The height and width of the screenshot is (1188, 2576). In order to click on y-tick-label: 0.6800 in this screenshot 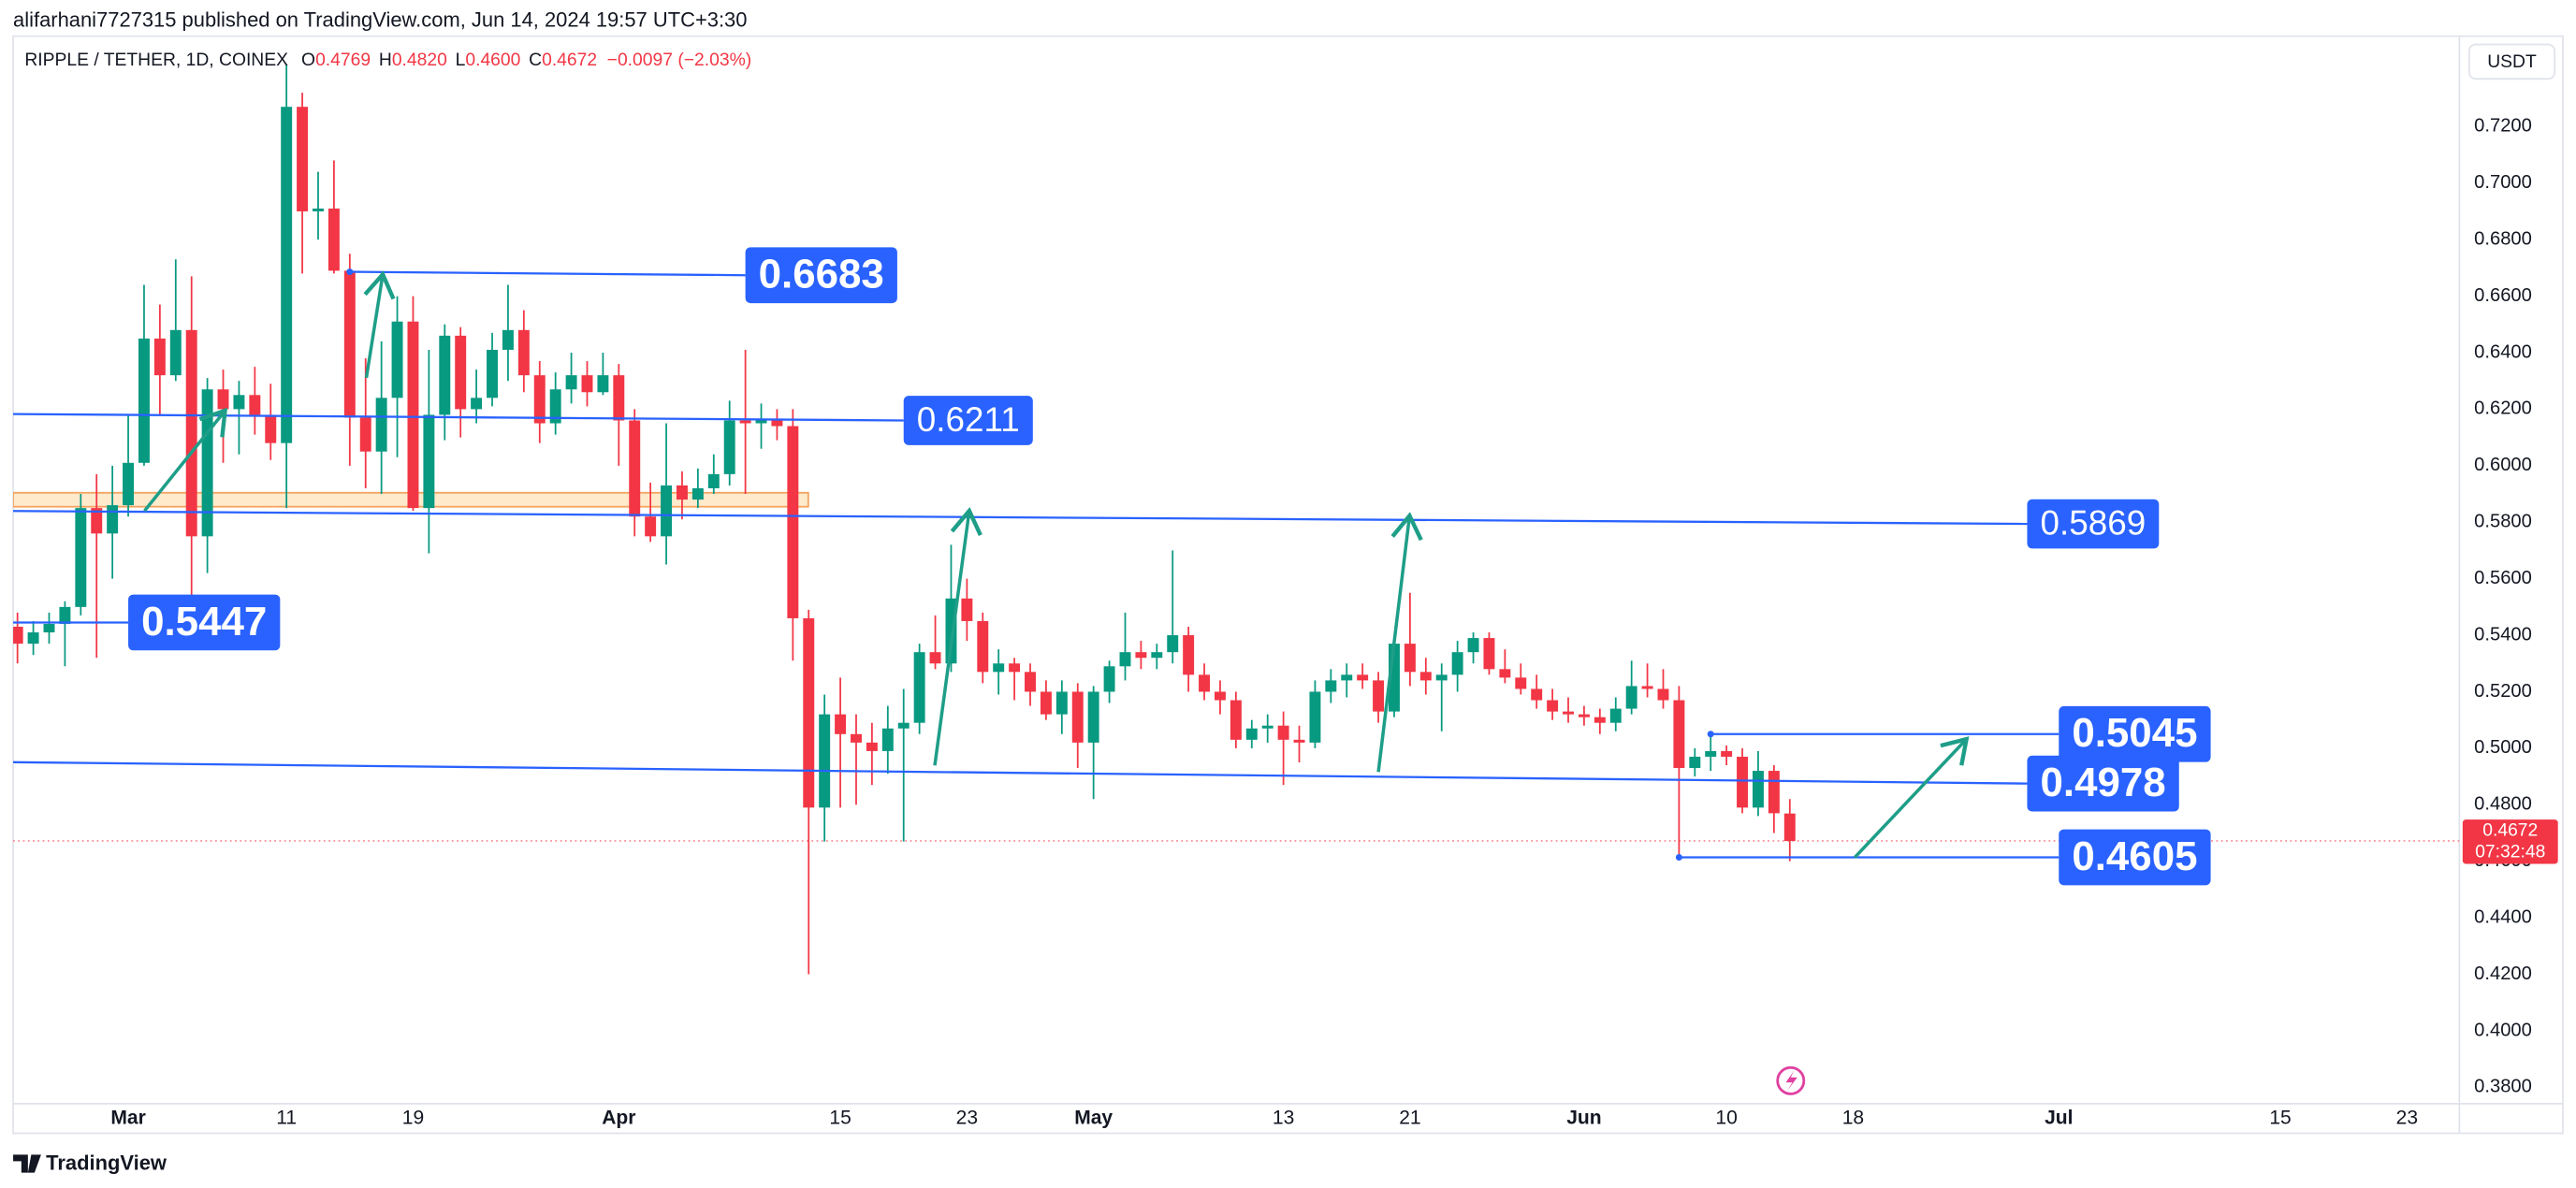, I will do `click(2503, 238)`.